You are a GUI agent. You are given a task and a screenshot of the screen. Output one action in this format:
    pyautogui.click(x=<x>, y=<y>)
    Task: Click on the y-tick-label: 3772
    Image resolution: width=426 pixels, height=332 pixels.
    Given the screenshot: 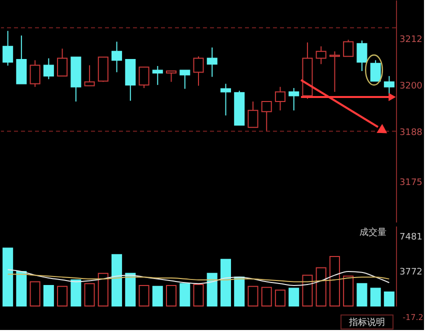 What is the action you would take?
    pyautogui.click(x=411, y=272)
    